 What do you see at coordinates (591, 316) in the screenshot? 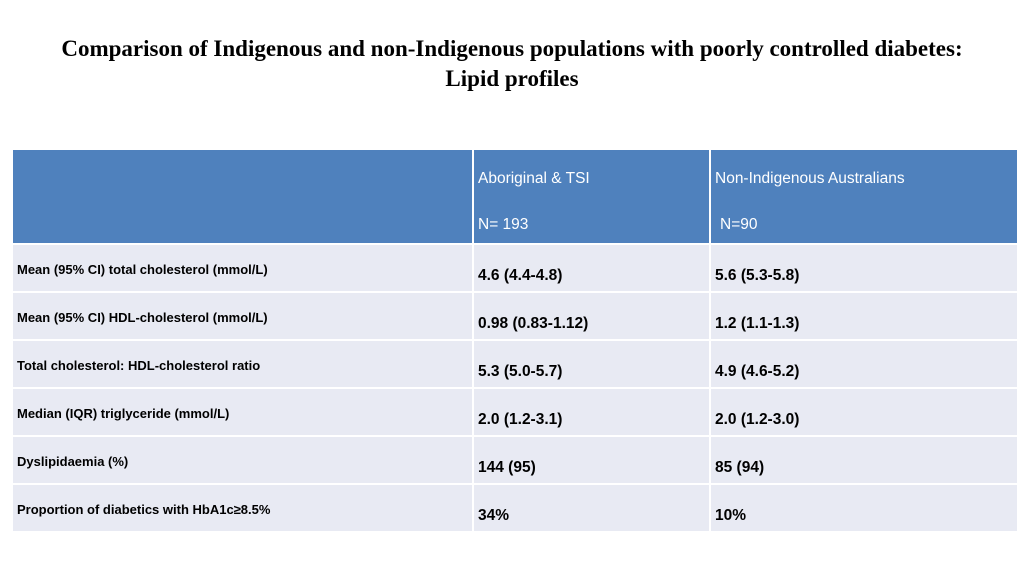
I see `aboriginal-tsi-value: 0.98 (0.83-1.12)` at bounding box center [591, 316].